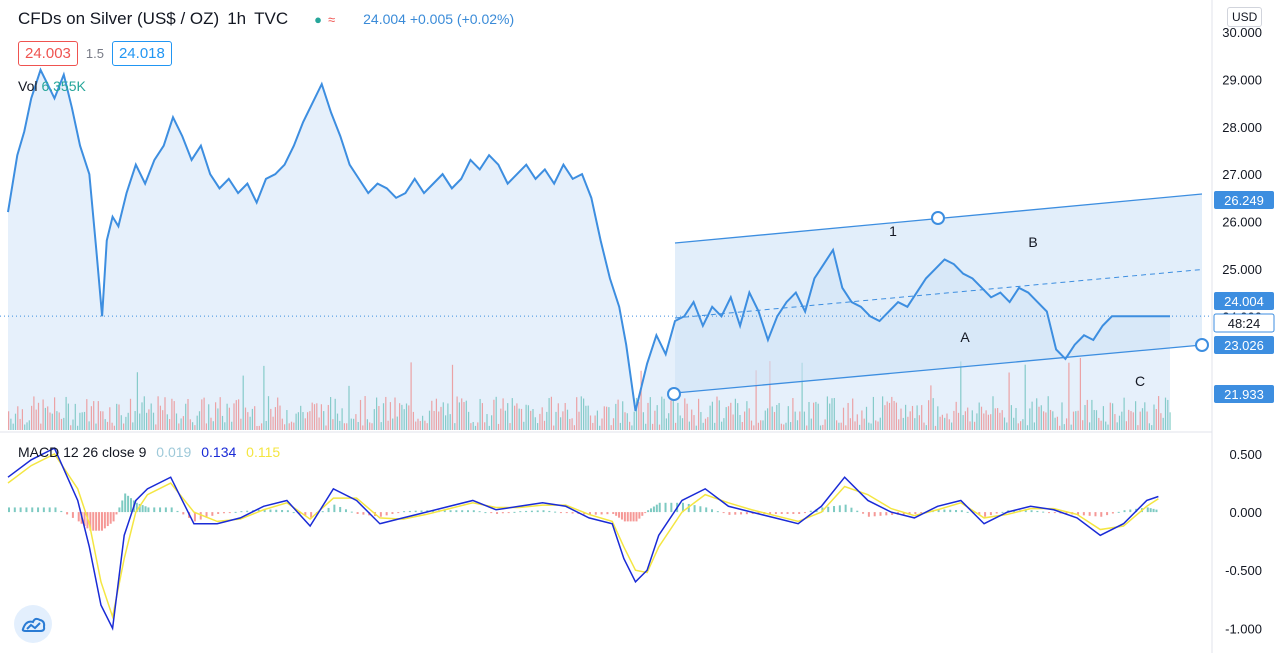 The width and height of the screenshot is (1280, 658). What do you see at coordinates (1032, 242) in the screenshot?
I see `wave-label-B: B` at bounding box center [1032, 242].